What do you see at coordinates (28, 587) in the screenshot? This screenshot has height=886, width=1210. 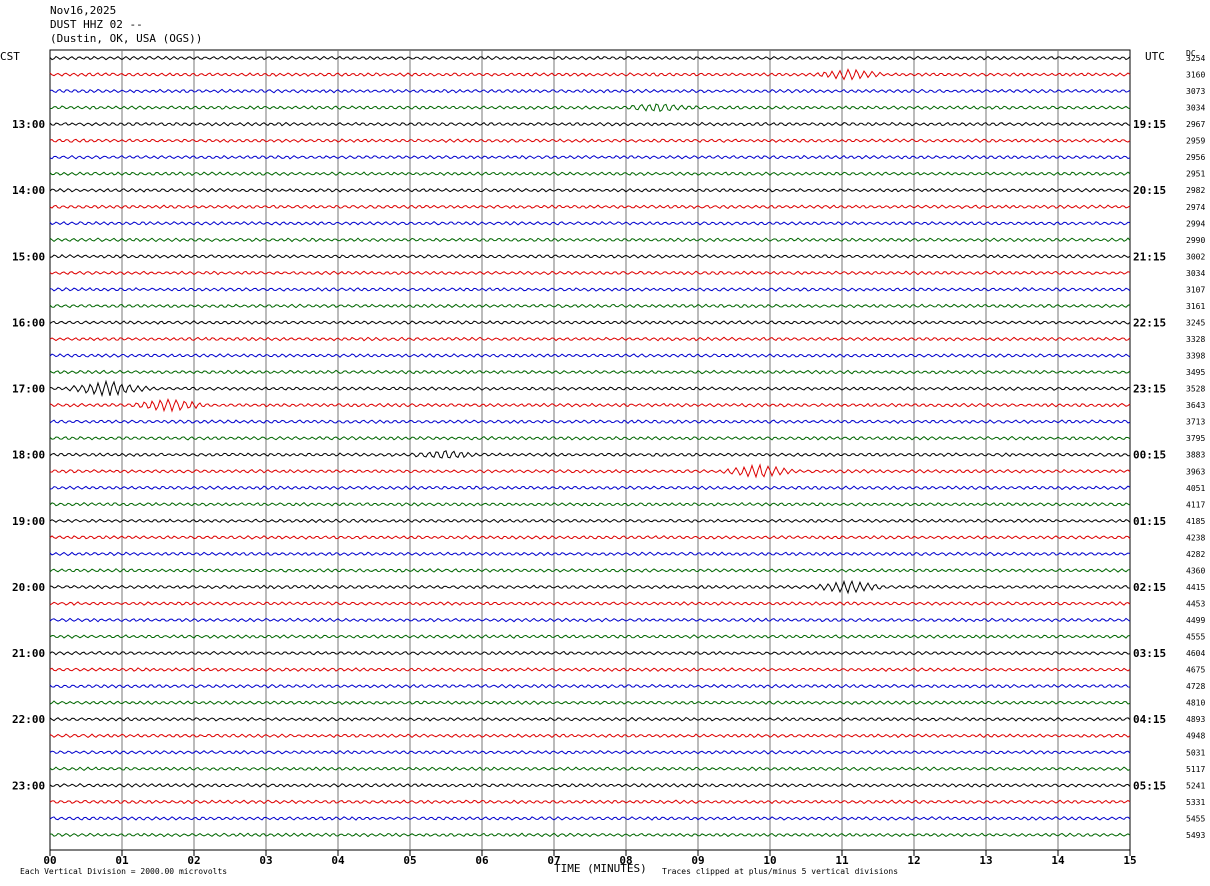 I see `cst-hour-label: 20:00` at bounding box center [28, 587].